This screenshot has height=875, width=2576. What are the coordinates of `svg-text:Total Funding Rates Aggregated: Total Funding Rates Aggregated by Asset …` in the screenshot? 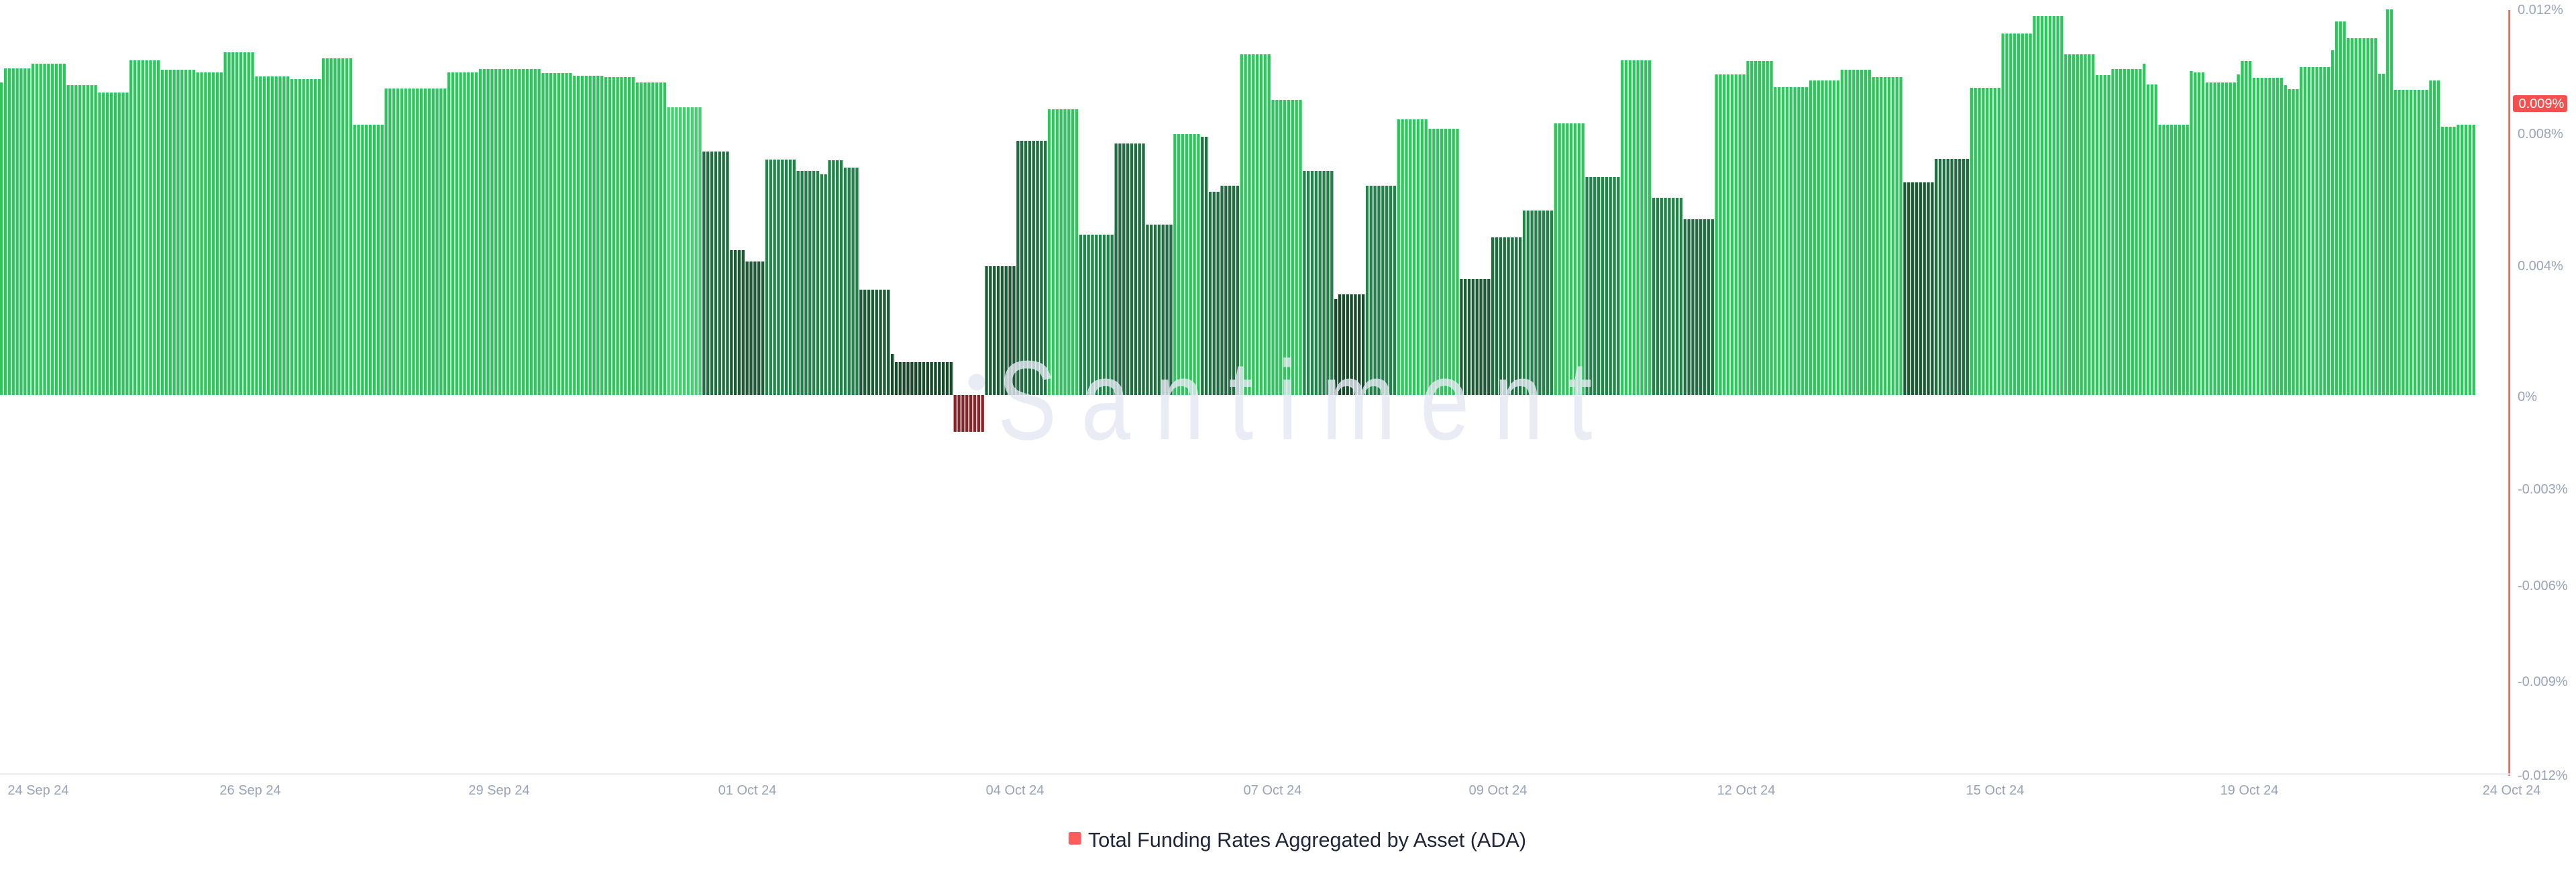 It's located at (1307, 840).